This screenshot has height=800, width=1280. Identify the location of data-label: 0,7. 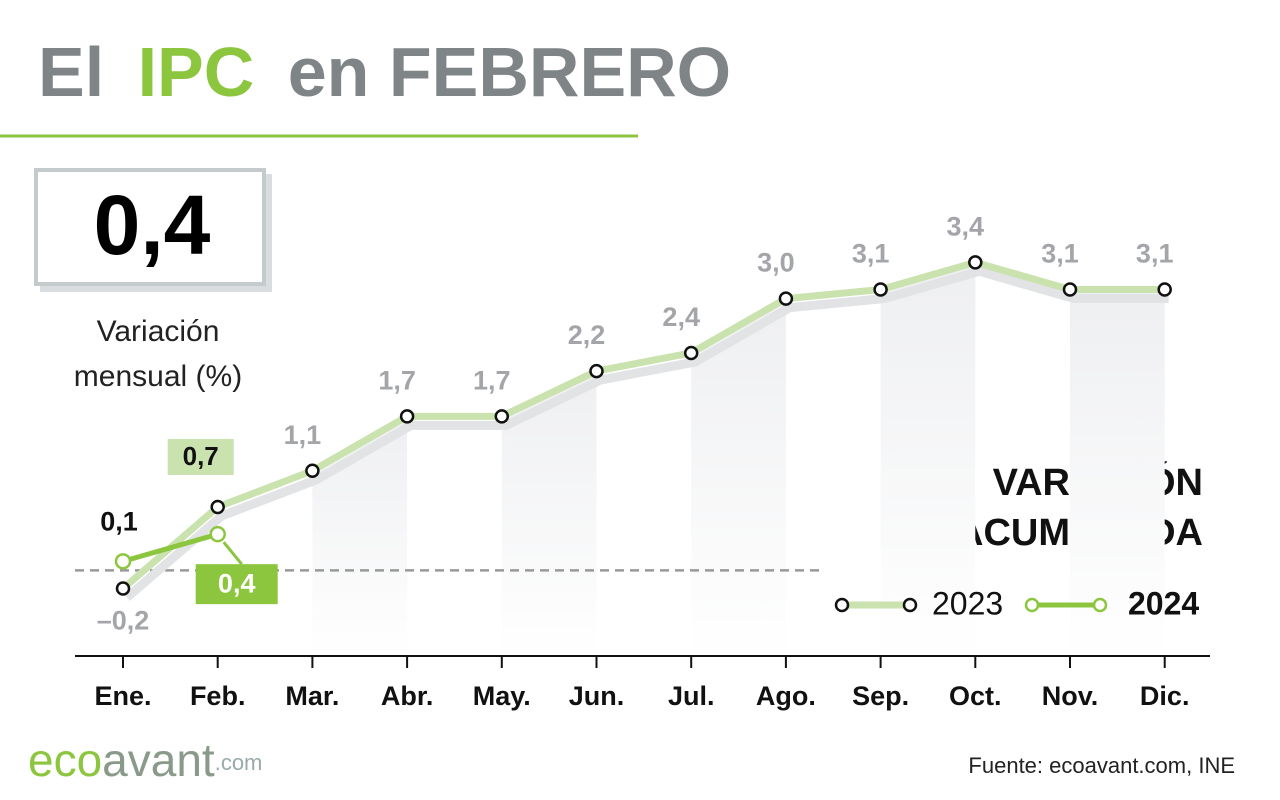
(201, 456).